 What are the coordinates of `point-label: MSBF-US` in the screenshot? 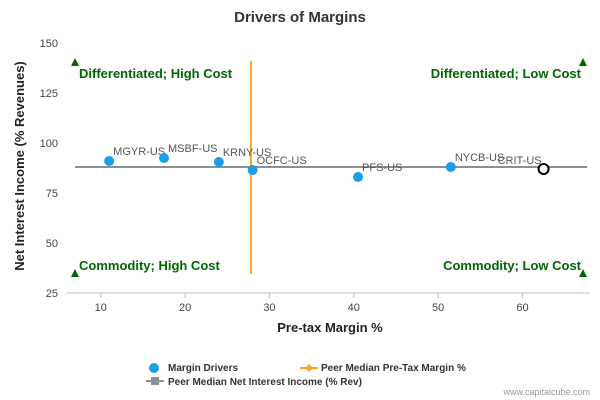 It's located at (193, 149).